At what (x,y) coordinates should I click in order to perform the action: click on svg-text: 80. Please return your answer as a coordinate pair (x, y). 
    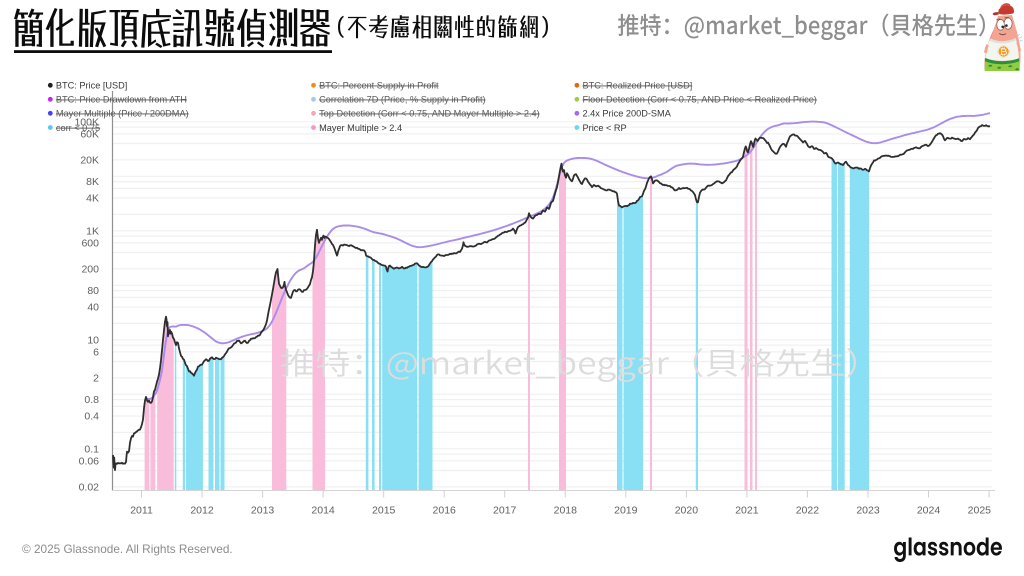
    Looking at the image, I should click on (93, 291).